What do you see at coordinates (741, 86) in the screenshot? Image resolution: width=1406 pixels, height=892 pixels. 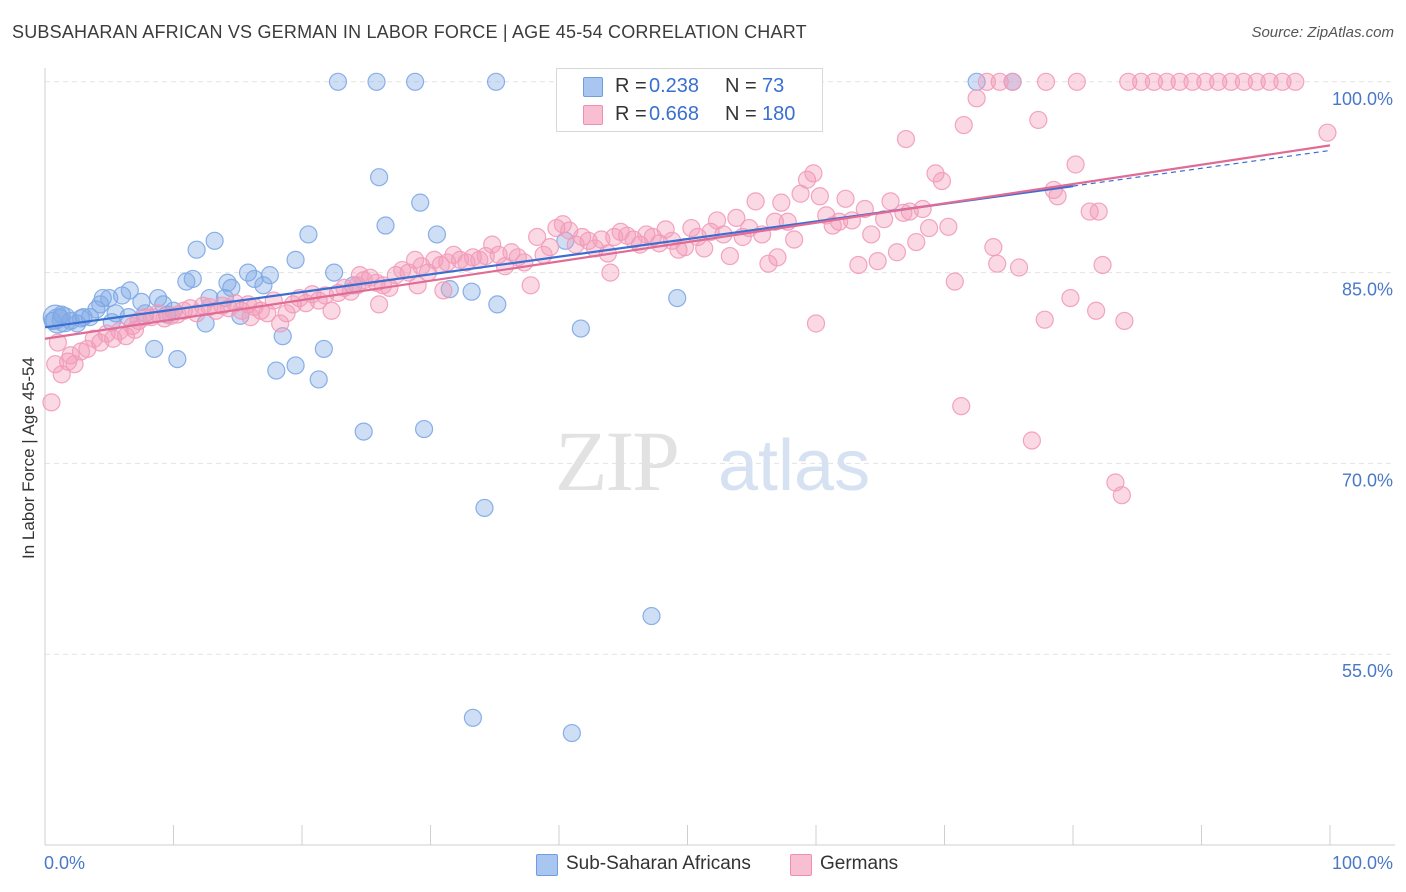 I see `n-label: N =` at bounding box center [741, 86].